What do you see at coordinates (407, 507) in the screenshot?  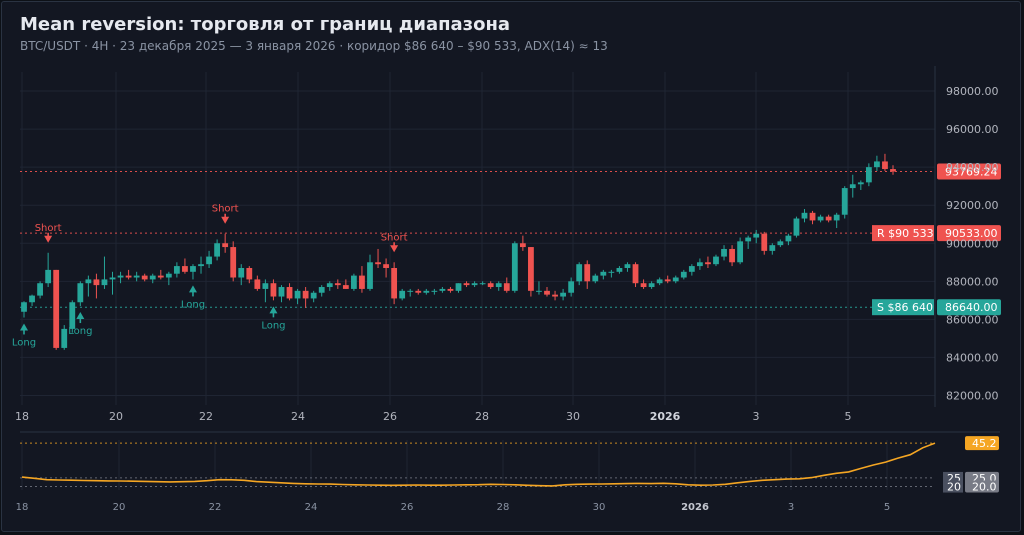 I see `adx-time-axis-tick-label: 26` at bounding box center [407, 507].